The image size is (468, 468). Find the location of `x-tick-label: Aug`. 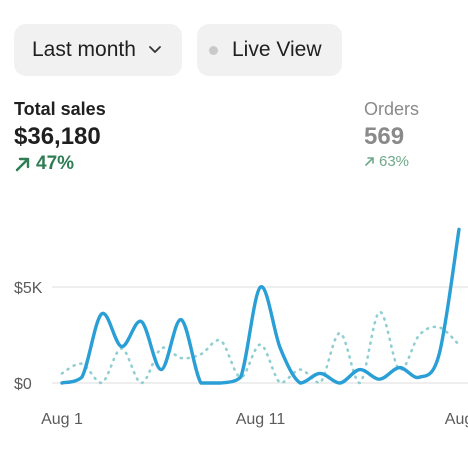

x-tick-label: Aug is located at coordinates (456, 419).